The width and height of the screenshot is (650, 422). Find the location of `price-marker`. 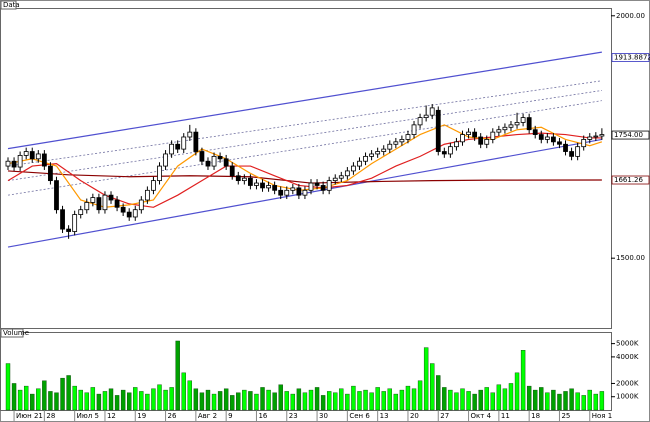

price-marker is located at coordinates (630, 57).